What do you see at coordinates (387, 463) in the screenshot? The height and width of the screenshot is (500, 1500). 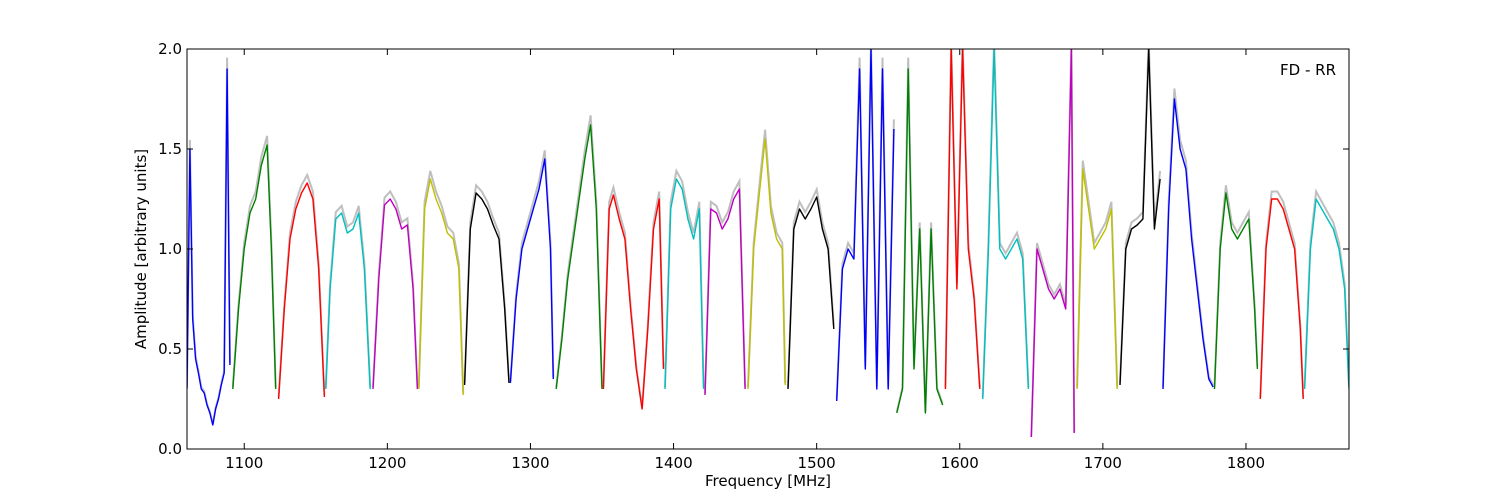 I see `x-tick-label-1200: 1200` at bounding box center [387, 463].